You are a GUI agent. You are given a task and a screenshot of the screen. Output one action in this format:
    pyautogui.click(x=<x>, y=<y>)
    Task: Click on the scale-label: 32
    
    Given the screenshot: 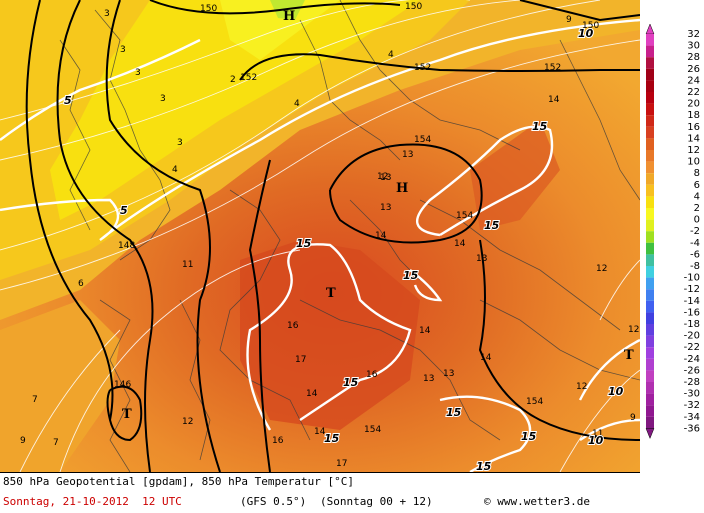 What is the action you would take?
    pyautogui.click(x=693, y=34)
    